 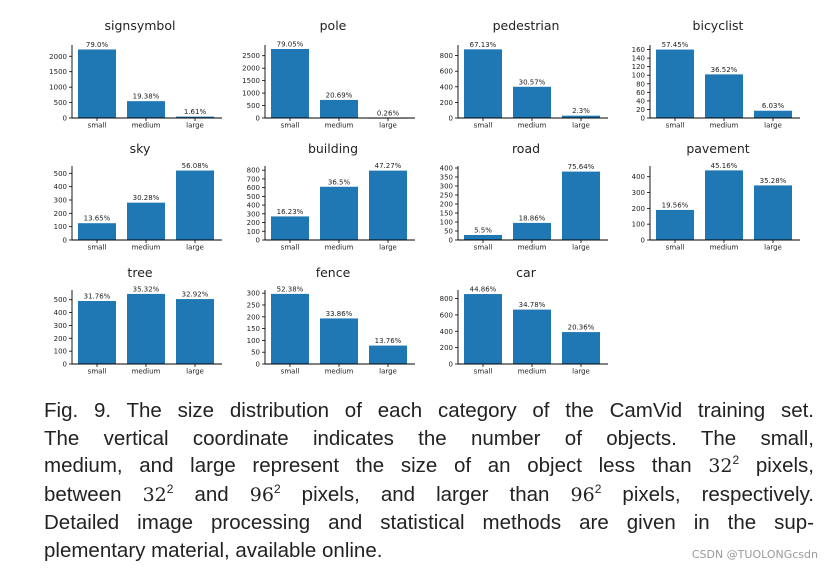 What do you see at coordinates (195, 112) in the screenshot?
I see `data-label: 1.61%` at bounding box center [195, 112].